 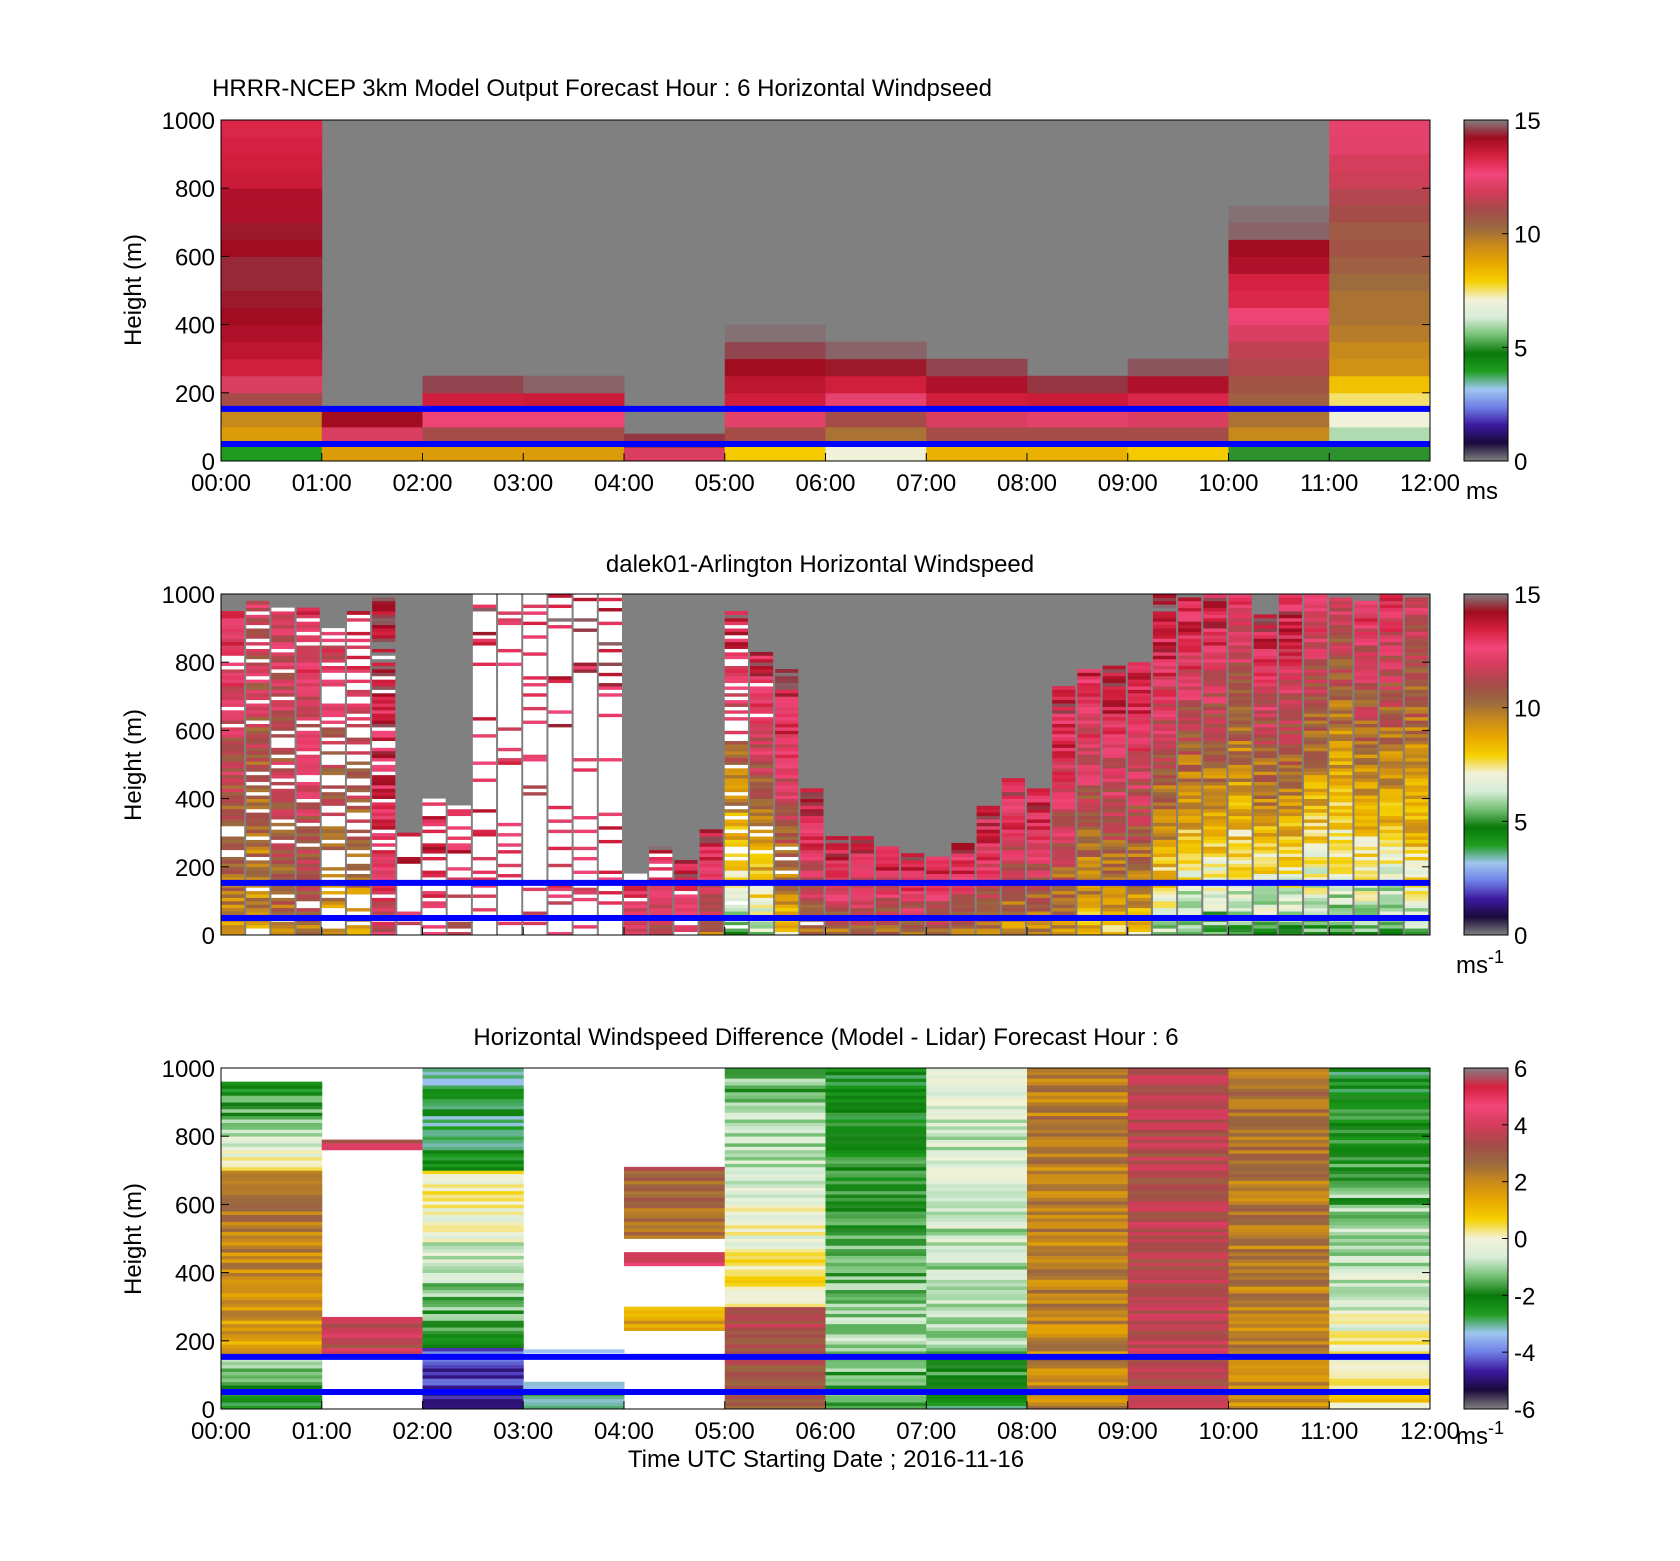 I want to click on colorbar-unit: ms-1, so click(x=1480, y=963).